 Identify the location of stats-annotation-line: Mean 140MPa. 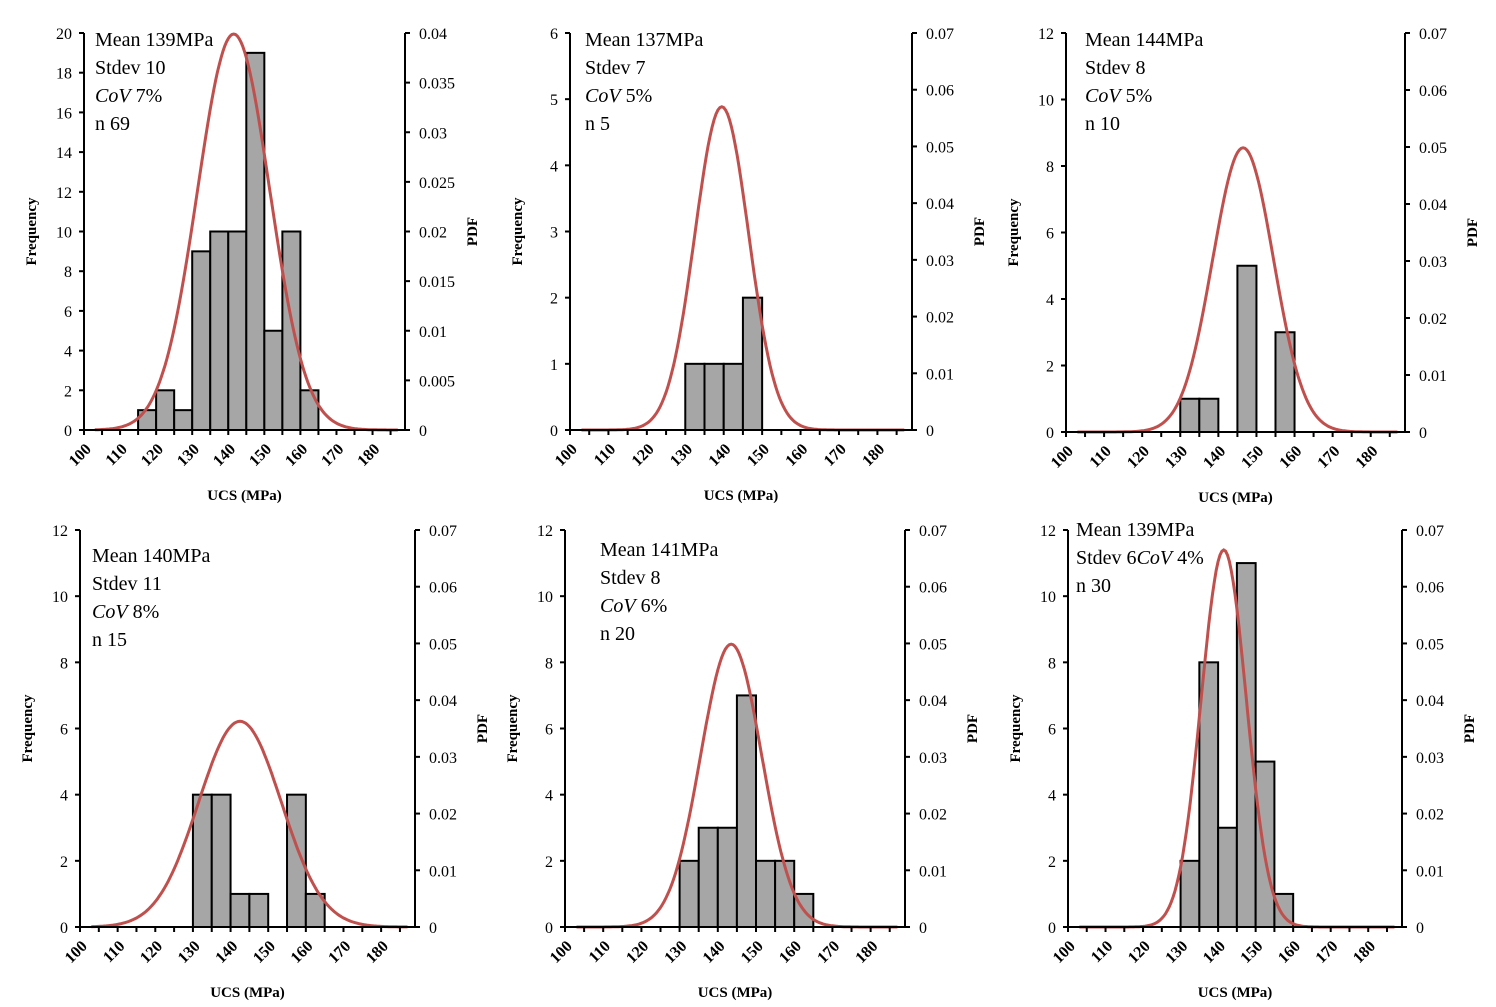
(151, 556).